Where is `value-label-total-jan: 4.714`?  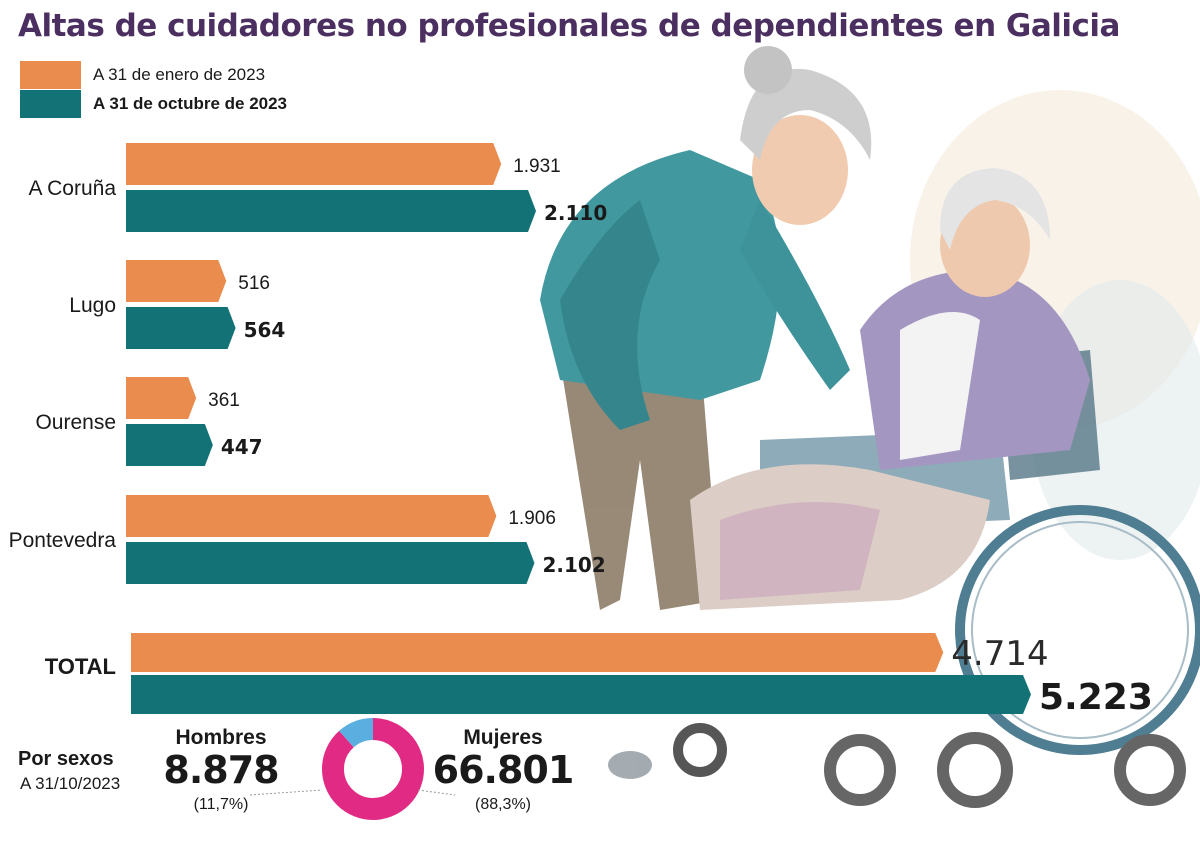
value-label-total-jan: 4.714 is located at coordinates (999, 654).